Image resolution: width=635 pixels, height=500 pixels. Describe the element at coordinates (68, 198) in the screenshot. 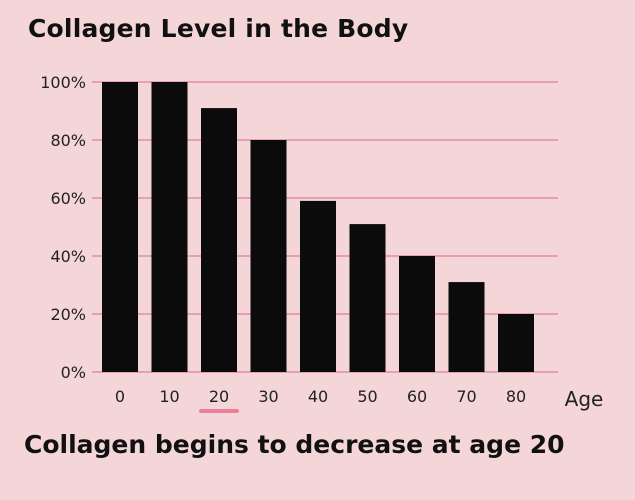

I see `y-tick-label: 60%` at that location.